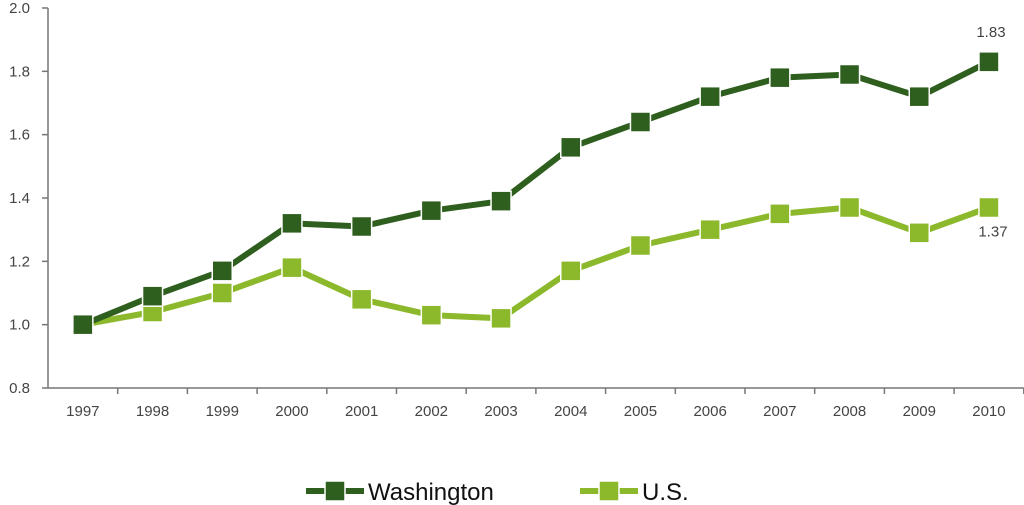 This screenshot has width=1024, height=505. Describe the element at coordinates (291, 411) in the screenshot. I see `x-tick-label: 2000` at that location.